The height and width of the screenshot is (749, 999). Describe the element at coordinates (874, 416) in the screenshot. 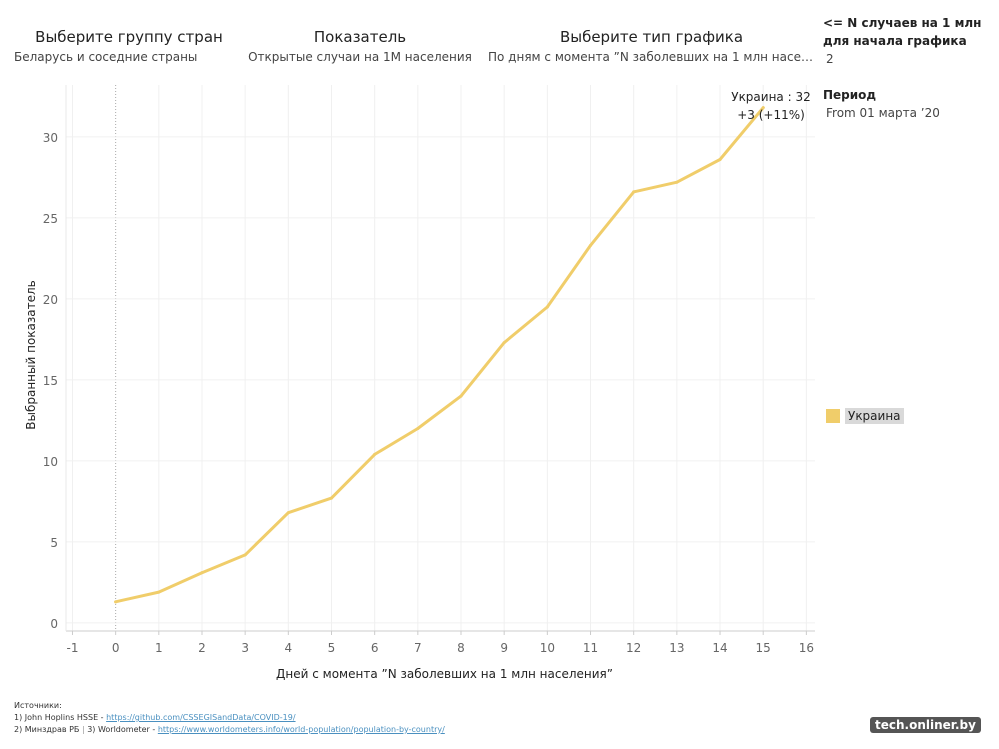

I see `legend-label-ukraine: Украина` at that location.